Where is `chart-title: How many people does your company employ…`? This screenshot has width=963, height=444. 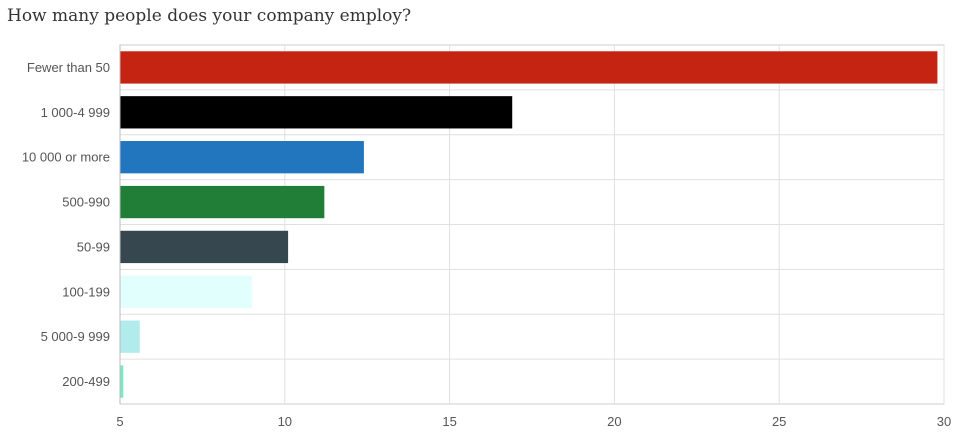 chart-title: How many people does your company employ… is located at coordinates (209, 16).